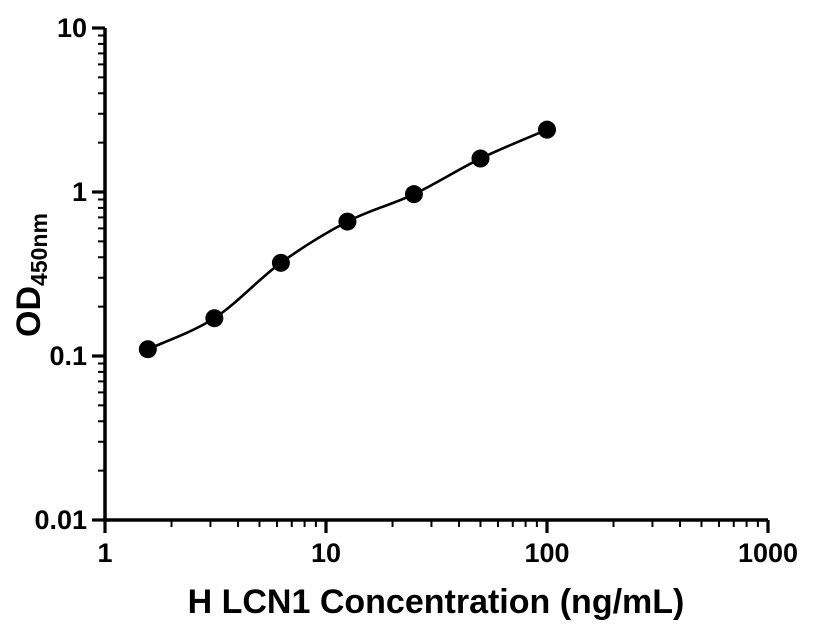 The image size is (816, 640). I want to click on x-tick-label: 1, so click(104, 553).